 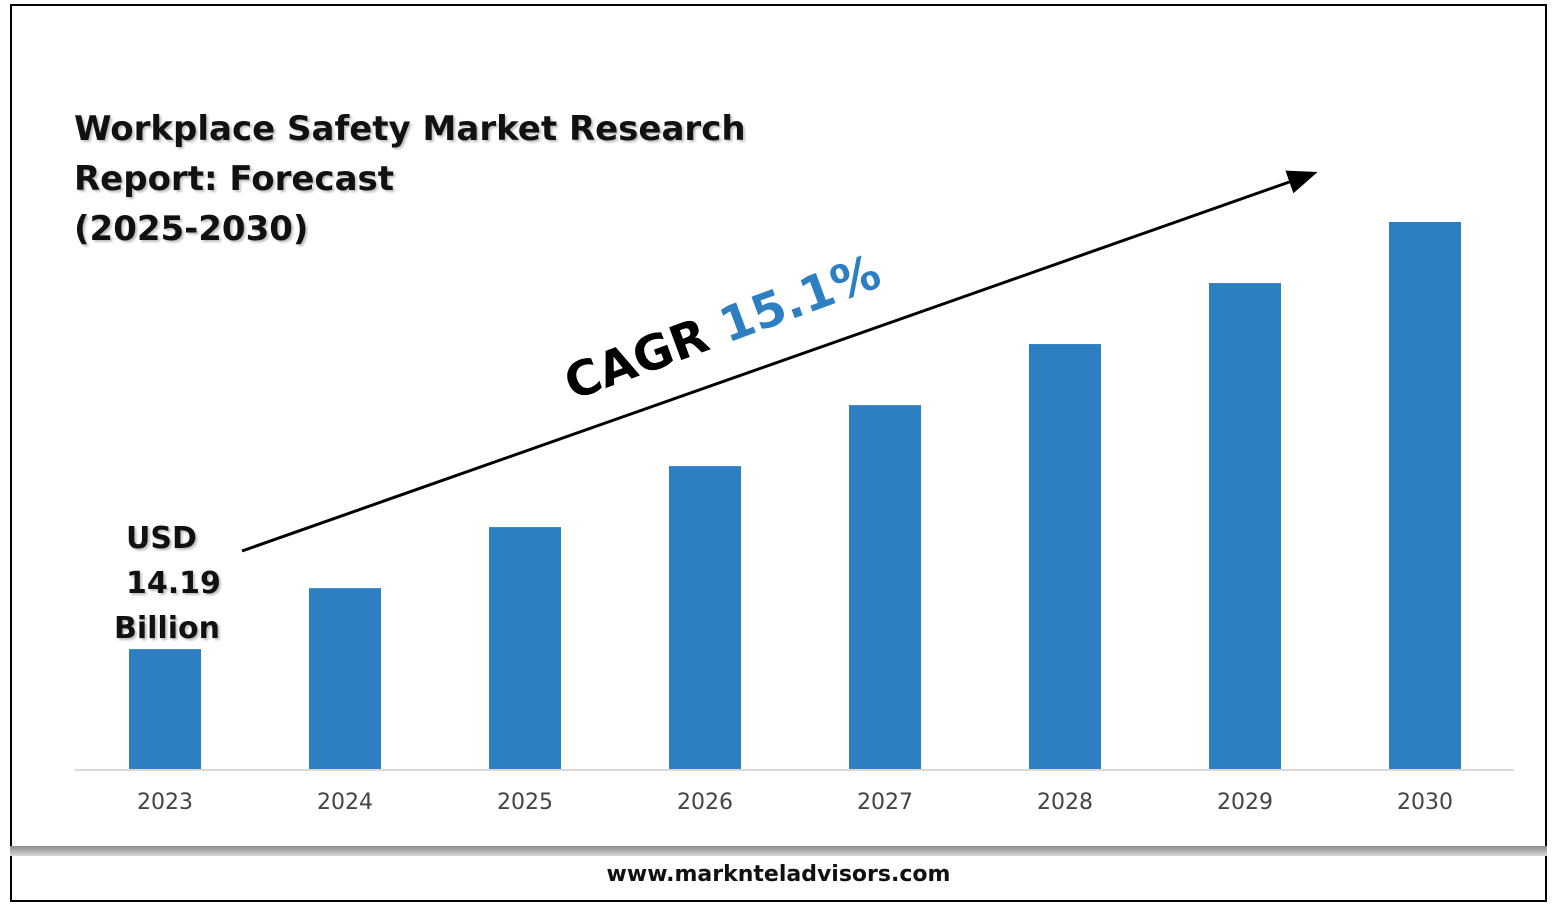 I want to click on start-value-number: 14.19, so click(x=173, y=583).